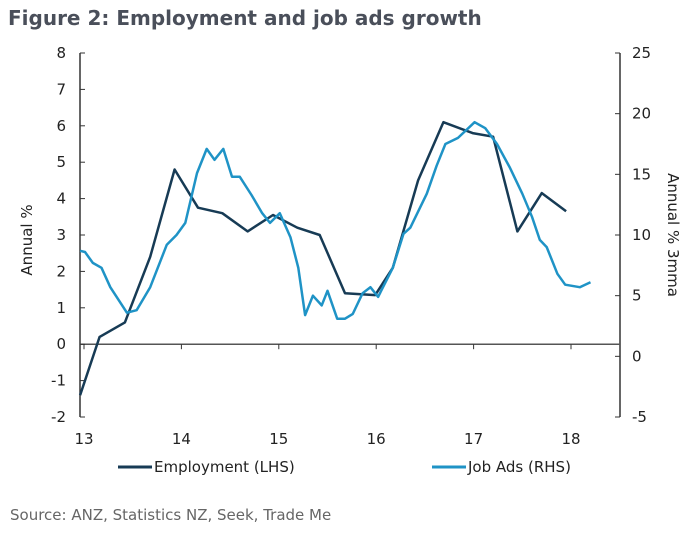  I want to click on y2-tick-label: 20, so click(641, 114).